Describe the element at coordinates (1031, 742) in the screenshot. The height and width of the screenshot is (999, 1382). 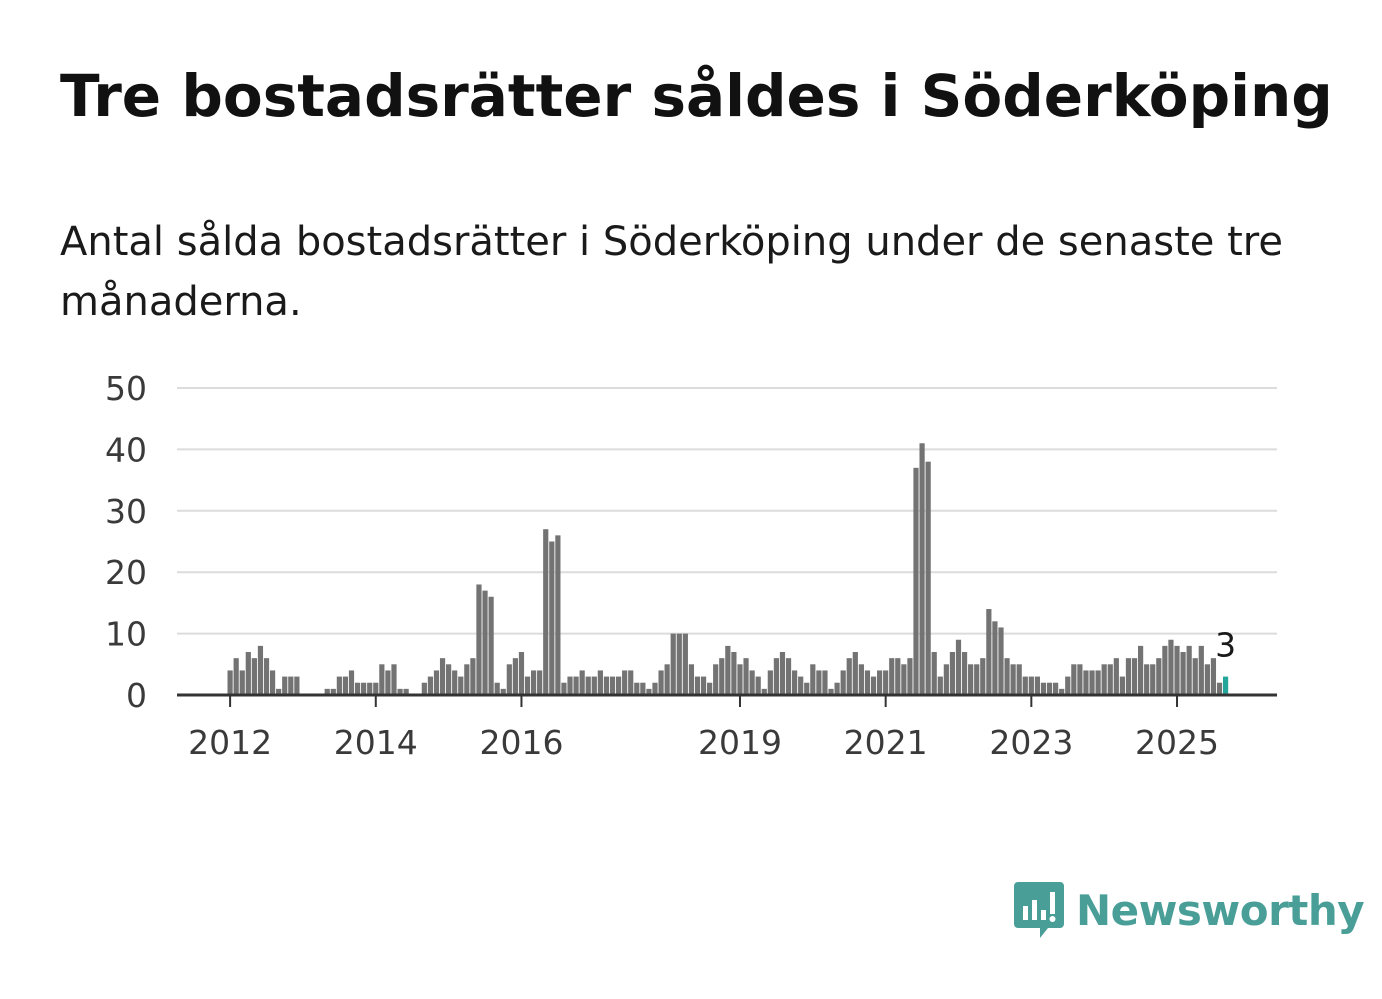
I see `x-tick-label: 2023` at that location.